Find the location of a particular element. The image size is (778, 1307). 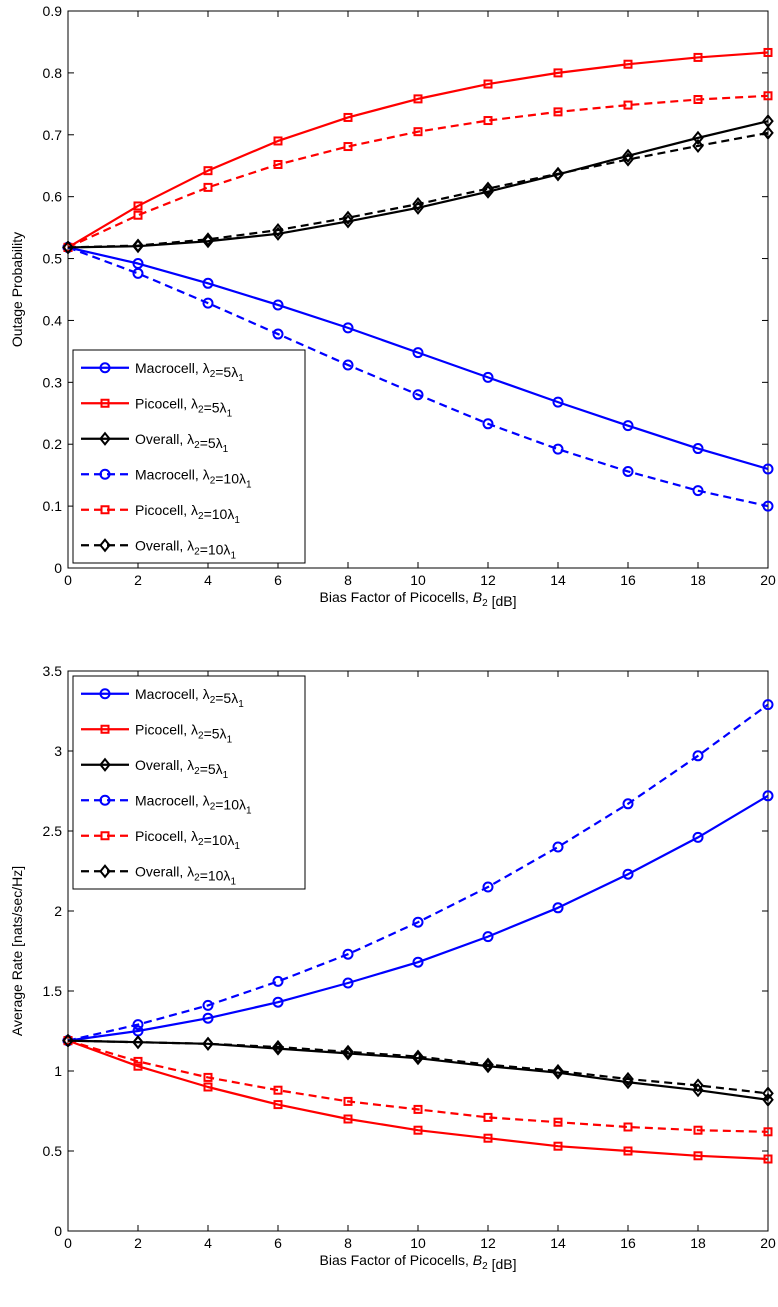

x-tick-label: 20 is located at coordinates (768, 580).